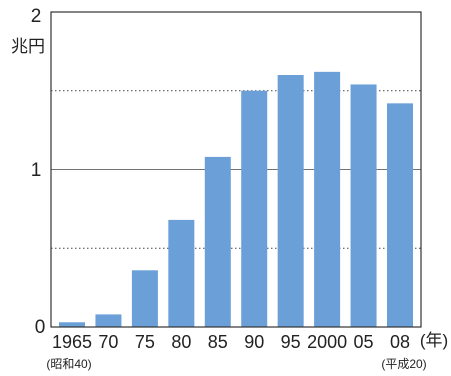 This screenshot has height=376, width=451. Describe the element at coordinates (231, 342) in the screenshot. I see `x-tick-labels: 1965 70 75 80 85 90 95 2000 05 08` at that location.